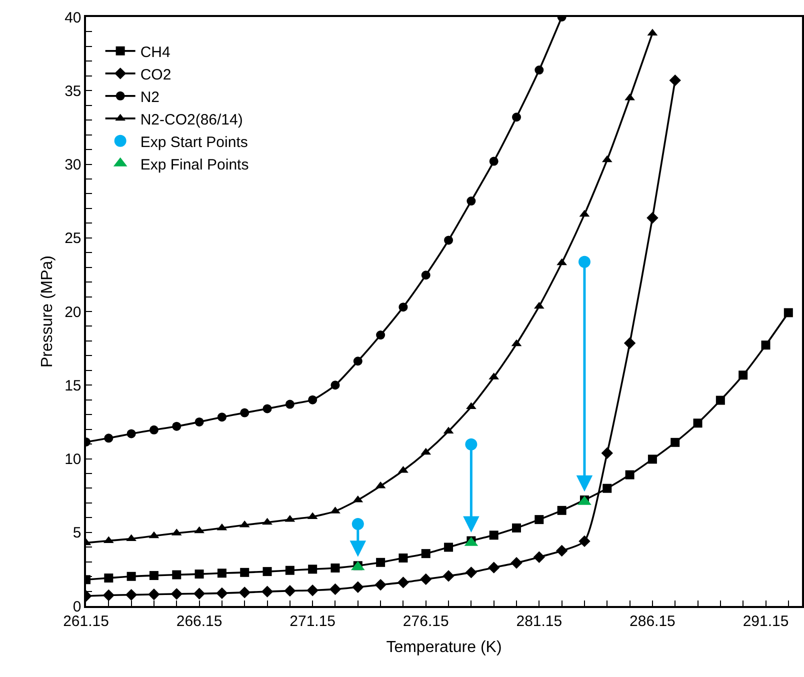 The height and width of the screenshot is (677, 804). Describe the element at coordinates (73, 165) in the screenshot. I see `y-tick-label: 30` at that location.